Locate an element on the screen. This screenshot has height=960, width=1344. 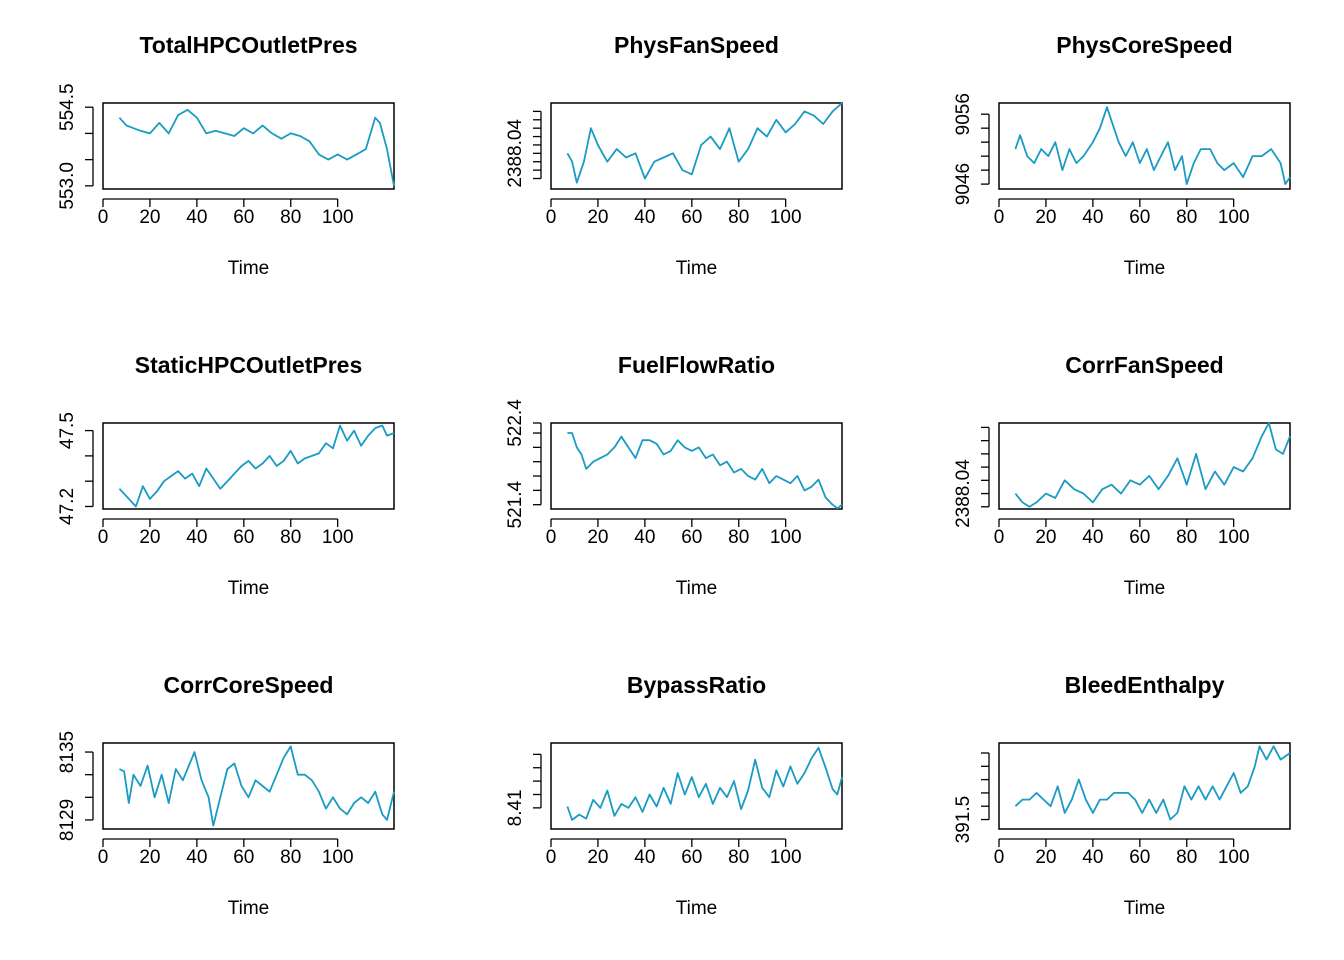
panel-BleedEnthalpy: BleedEnthalpy 0 20 40 60 80 100 Time 391.5 is located at coordinates (1122, 795).